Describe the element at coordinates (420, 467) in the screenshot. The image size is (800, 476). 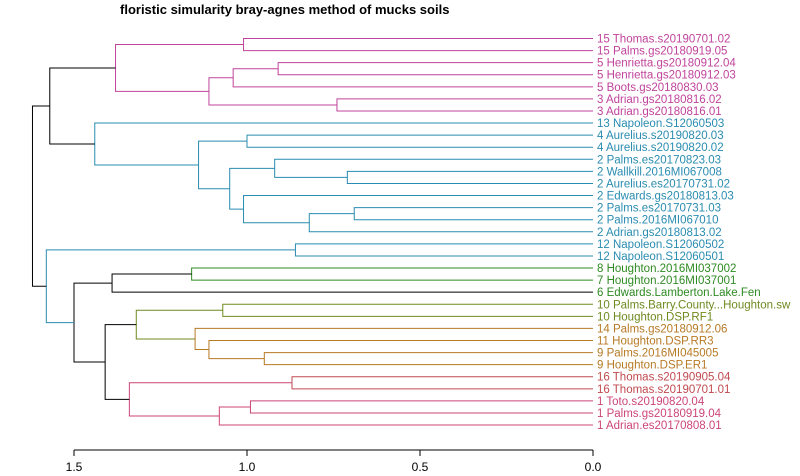
I see `axis-tick-label: 0.5` at that location.